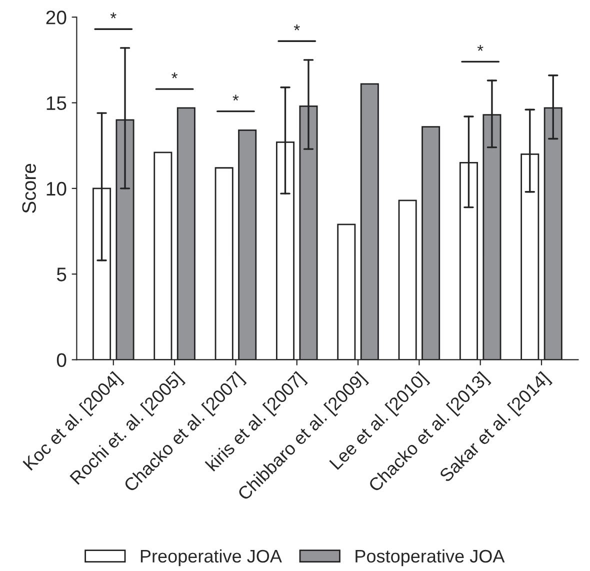 The image size is (590, 571). I want to click on y-tick-label: 10, so click(56, 189).